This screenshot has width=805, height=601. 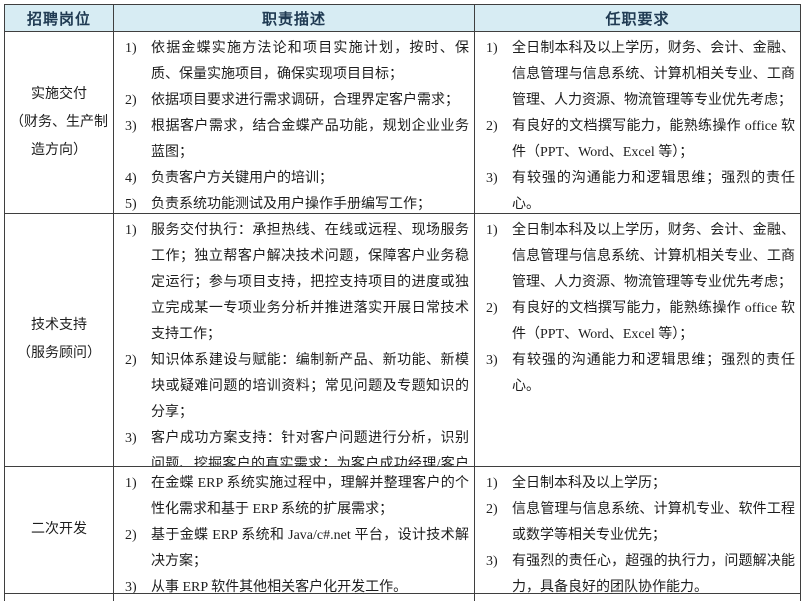 What do you see at coordinates (637, 18) in the screenshot?
I see `column-header-requirements: 任职要求` at bounding box center [637, 18].